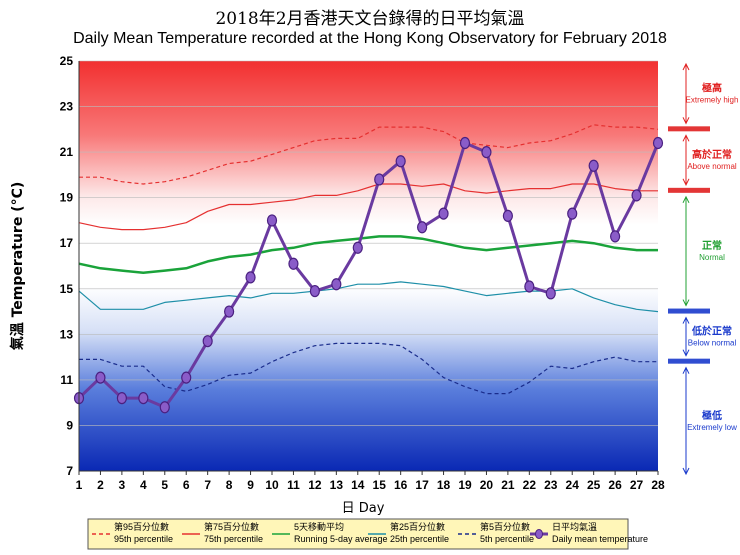 The width and height of the screenshot is (740, 555). What do you see at coordinates (363, 508) in the screenshot?
I see `x-axis-label: 日 Day` at bounding box center [363, 508].